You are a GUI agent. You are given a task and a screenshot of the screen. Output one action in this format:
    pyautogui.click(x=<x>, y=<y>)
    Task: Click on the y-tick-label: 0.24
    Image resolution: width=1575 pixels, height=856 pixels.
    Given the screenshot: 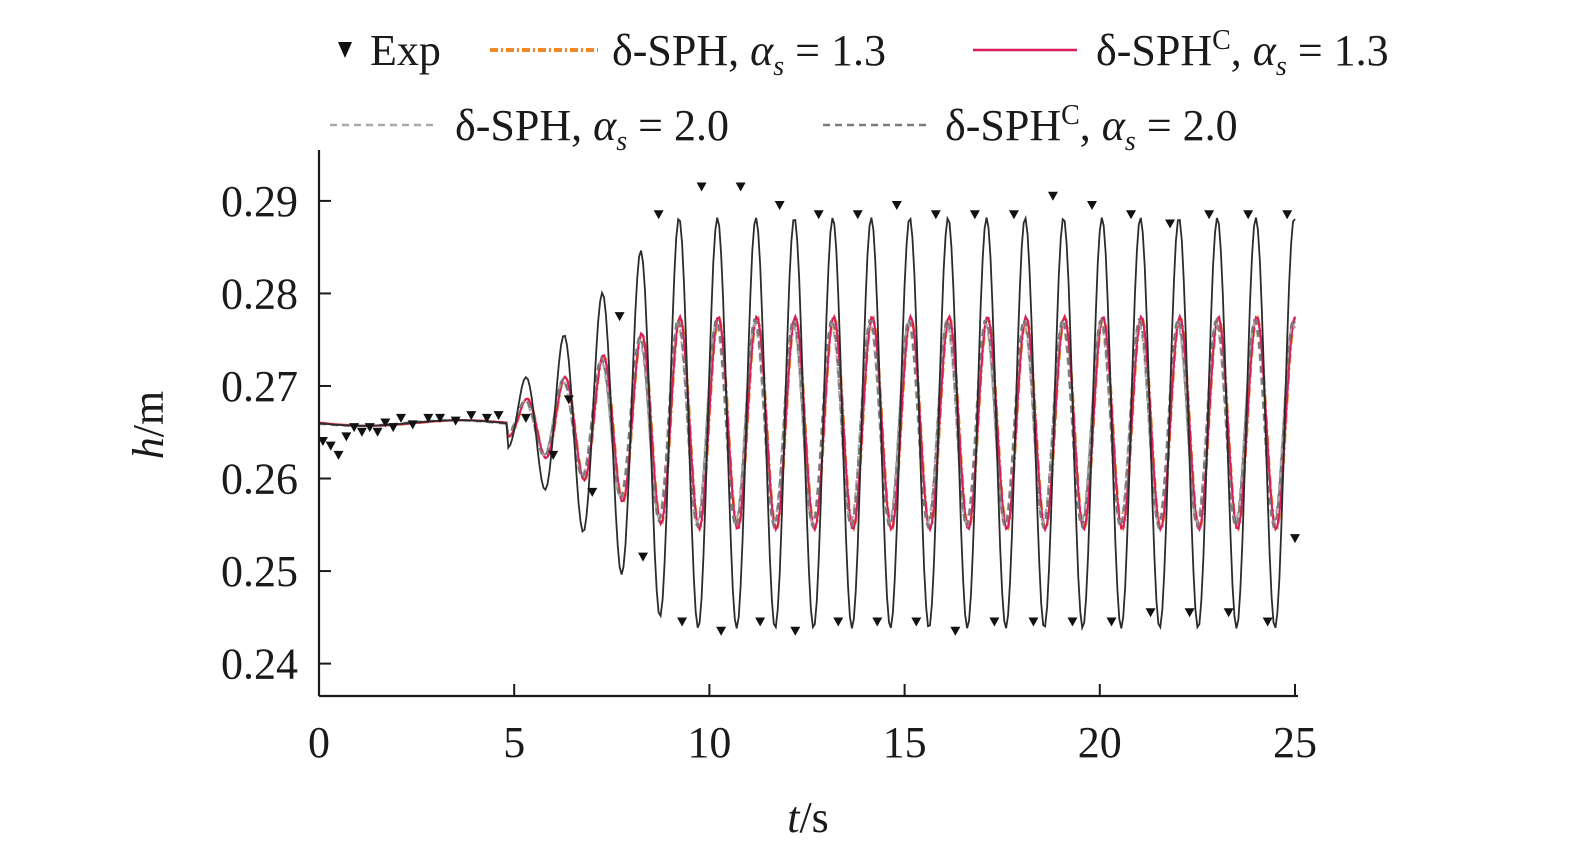 What is the action you would take?
    pyautogui.click(x=259, y=664)
    